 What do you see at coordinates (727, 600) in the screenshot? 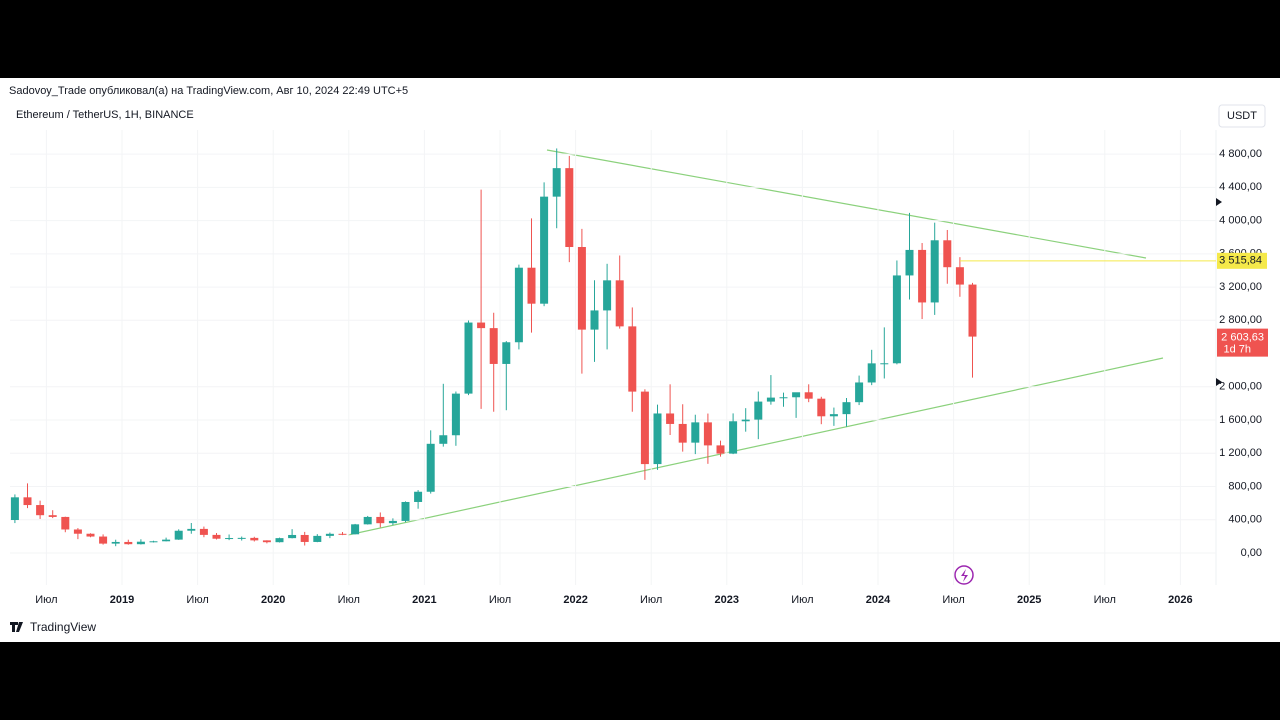
I see `x-tick-label: 2023` at bounding box center [727, 600].